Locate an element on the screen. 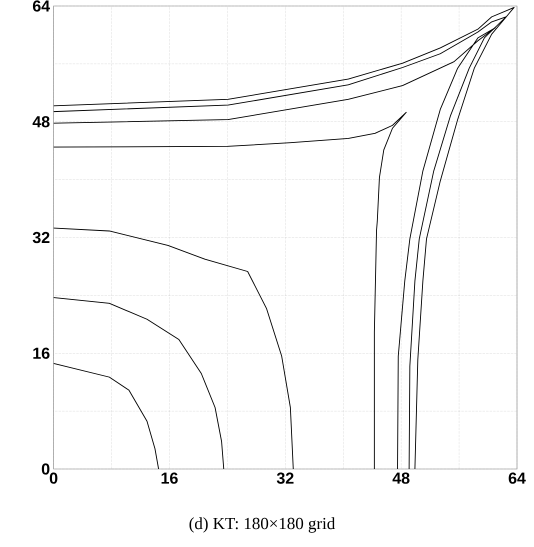 This screenshot has width=534, height=547. text: (d) KT: 180×180 grid is located at coordinates (262, 525).